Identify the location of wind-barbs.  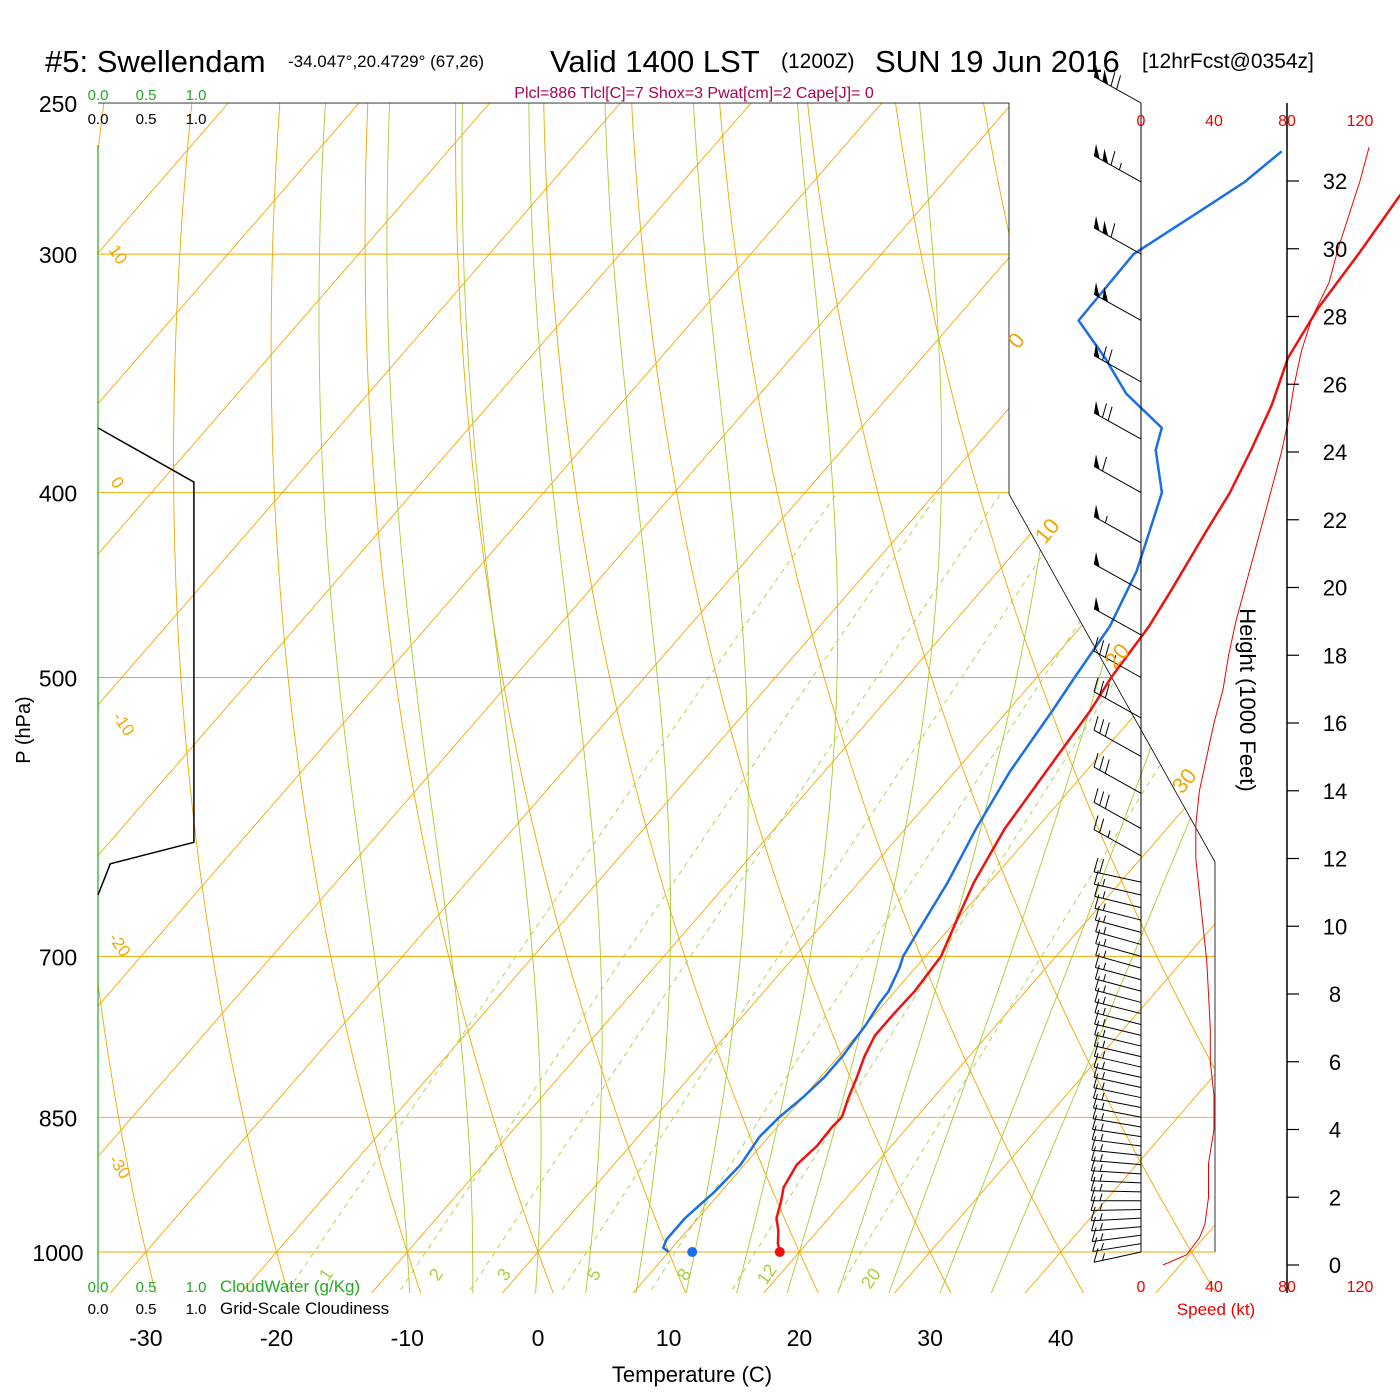
(1116, 663).